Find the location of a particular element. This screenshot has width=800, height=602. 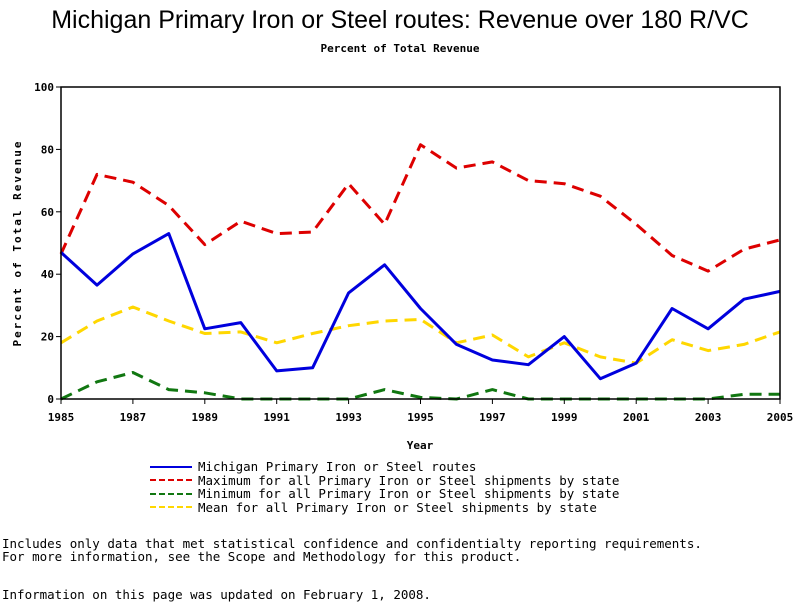

y-tick-label: 60 is located at coordinates (47, 212).